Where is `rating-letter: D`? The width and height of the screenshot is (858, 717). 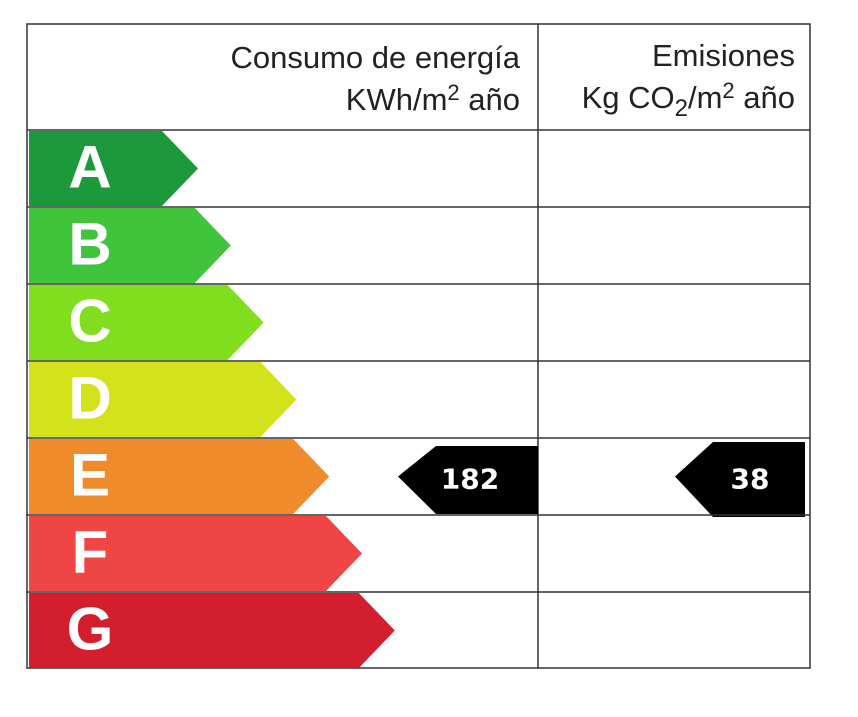 rating-letter: D is located at coordinates (89, 397).